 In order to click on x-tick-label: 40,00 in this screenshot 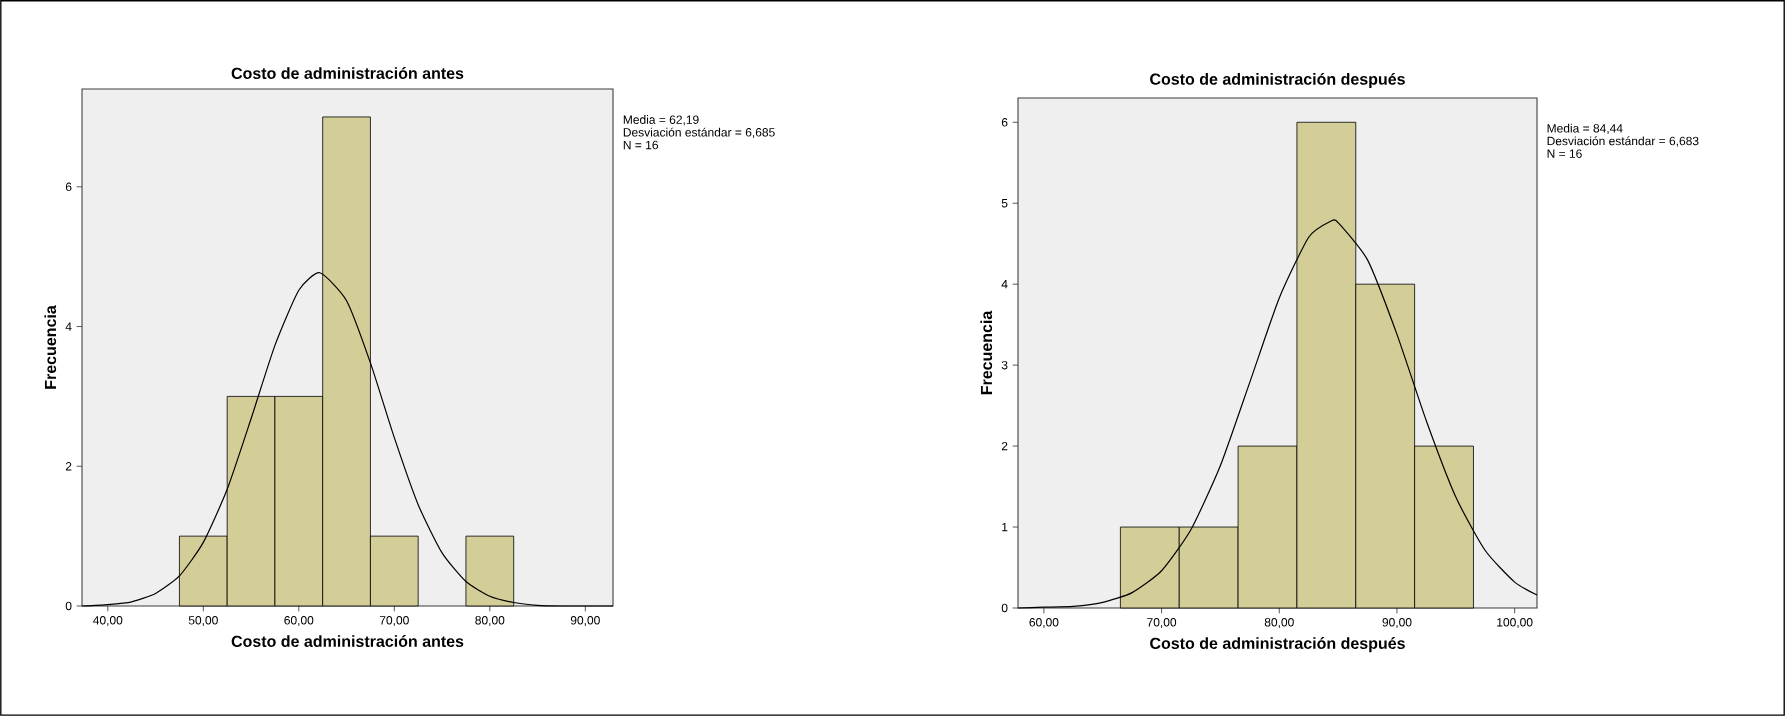, I will do `click(108, 621)`.